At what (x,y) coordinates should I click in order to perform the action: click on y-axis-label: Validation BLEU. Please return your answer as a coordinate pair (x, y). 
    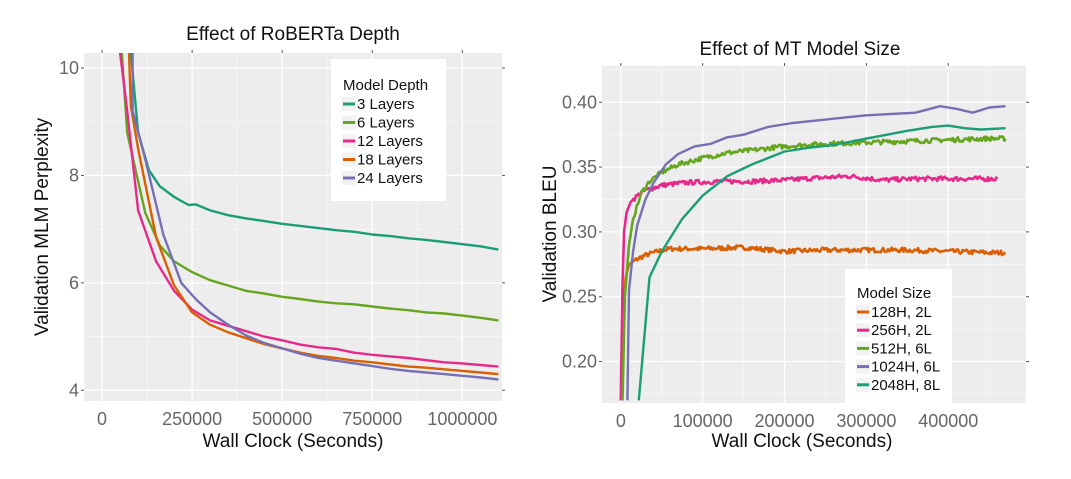
    Looking at the image, I should click on (550, 234).